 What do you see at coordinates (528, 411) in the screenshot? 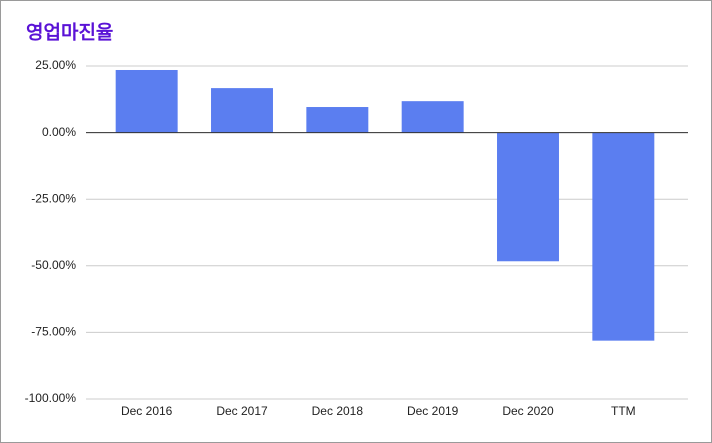
I see `x-tick-label: Dec 2020` at bounding box center [528, 411].